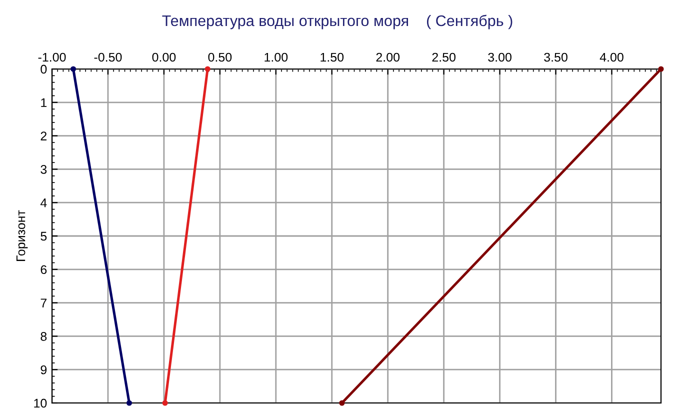 This screenshot has height=419, width=675. What do you see at coordinates (43, 303) in the screenshot?
I see `y-tick-label: 7` at bounding box center [43, 303].